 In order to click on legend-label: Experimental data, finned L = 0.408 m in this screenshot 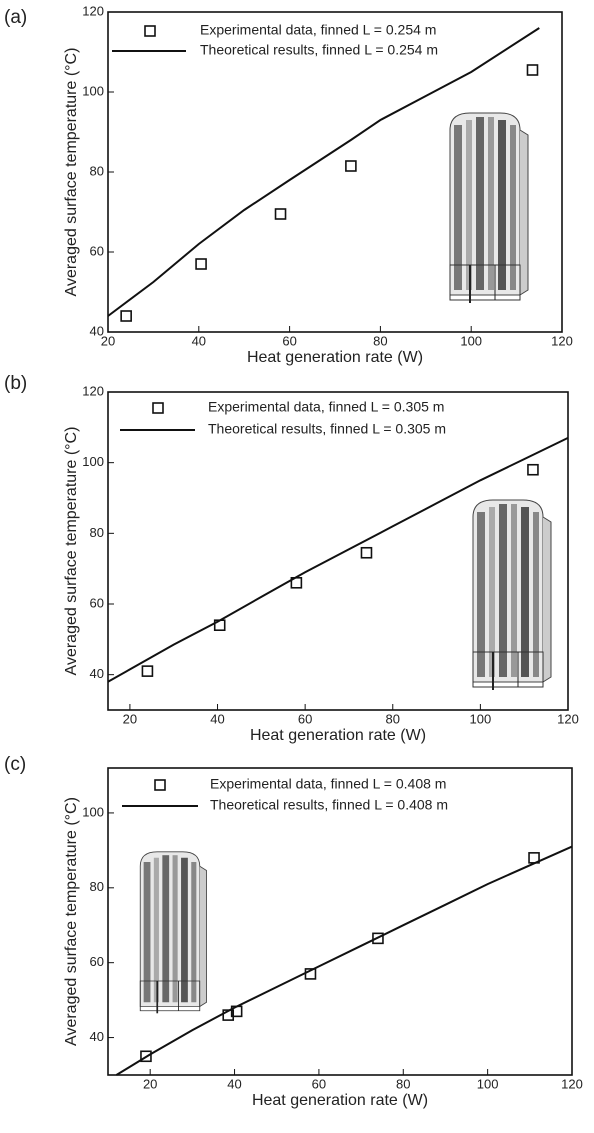, I will do `click(328, 784)`.